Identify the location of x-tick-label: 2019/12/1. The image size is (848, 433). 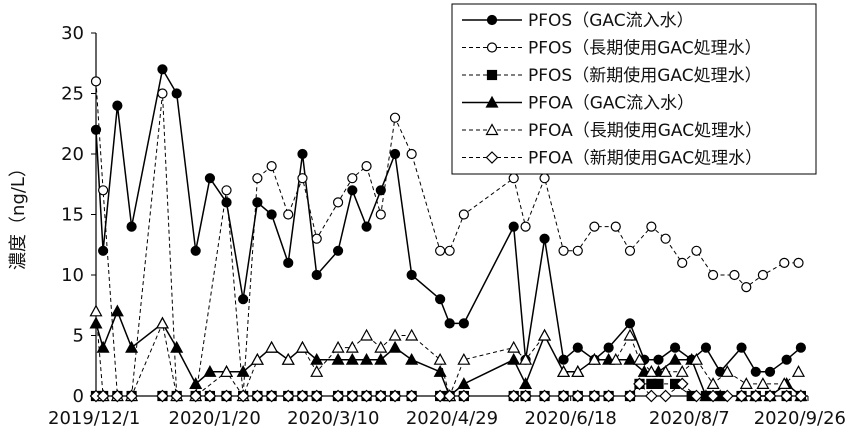
(94, 418).